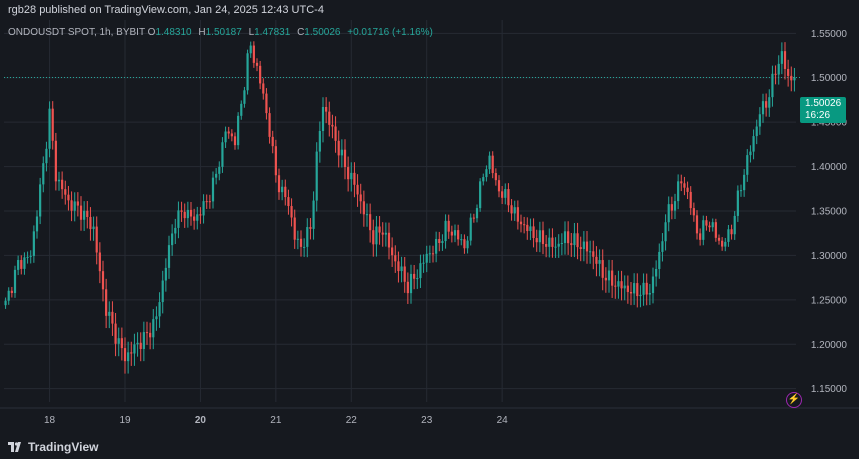 The width and height of the screenshot is (859, 459). Describe the element at coordinates (251, 32) in the screenshot. I see `low-label: L` at that location.